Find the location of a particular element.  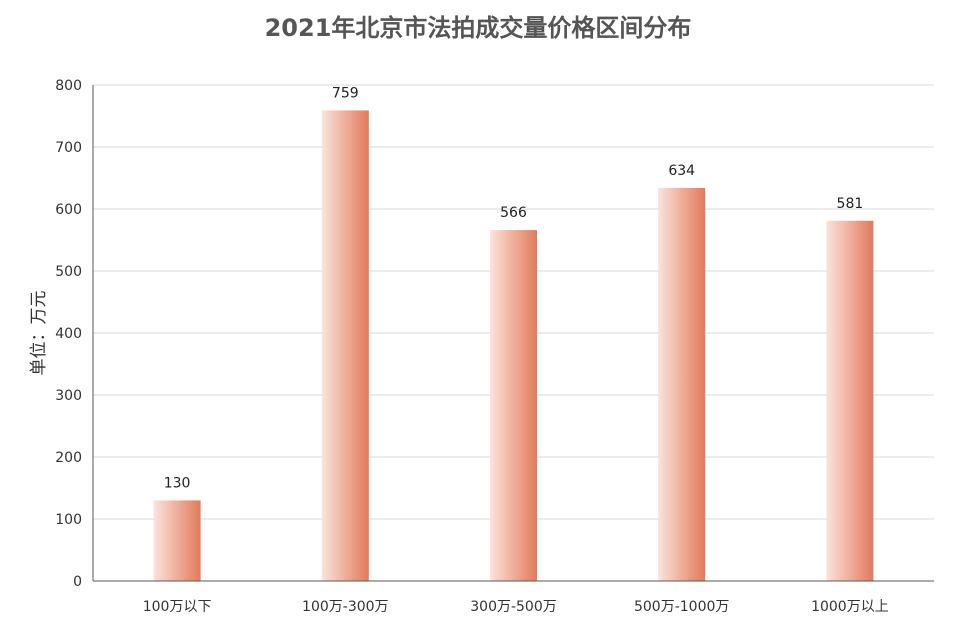

y-tick-label: 700 is located at coordinates (68, 148).